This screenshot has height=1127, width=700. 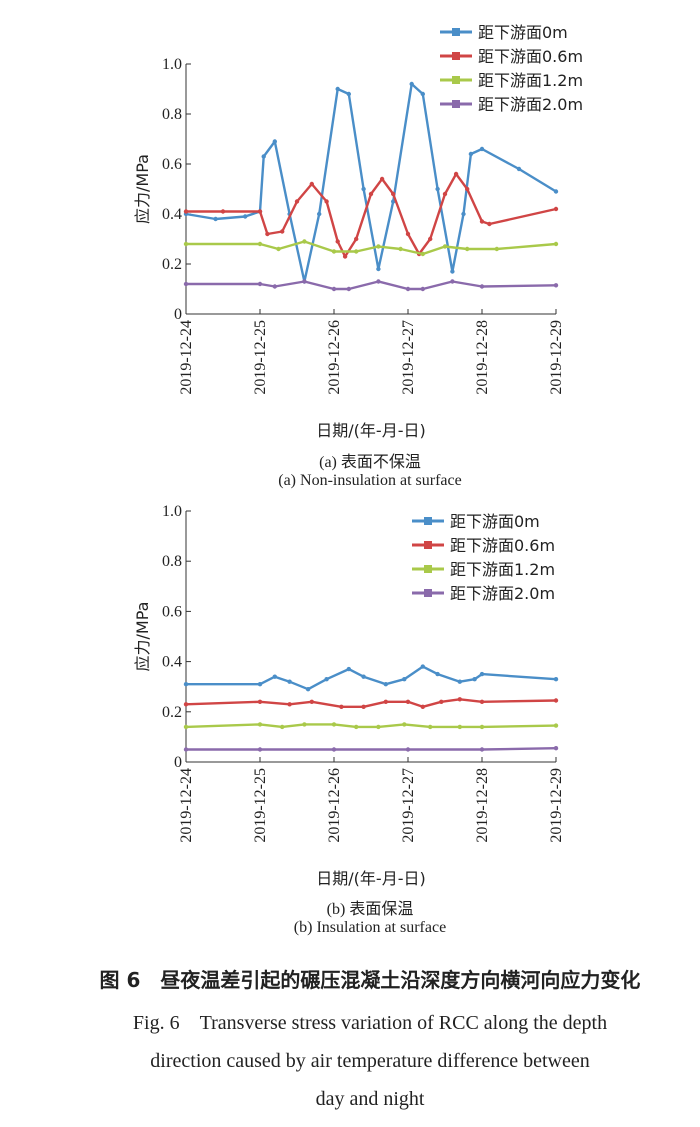 What do you see at coordinates (370, 909) in the screenshot?
I see `panel-b-label: (b) 表面保温` at bounding box center [370, 909].